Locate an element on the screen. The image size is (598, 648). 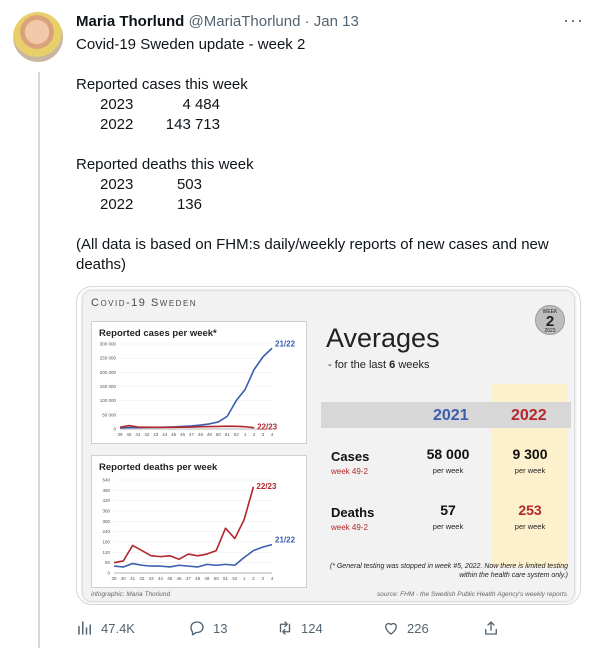
share-icon is located at coordinates (491, 628).